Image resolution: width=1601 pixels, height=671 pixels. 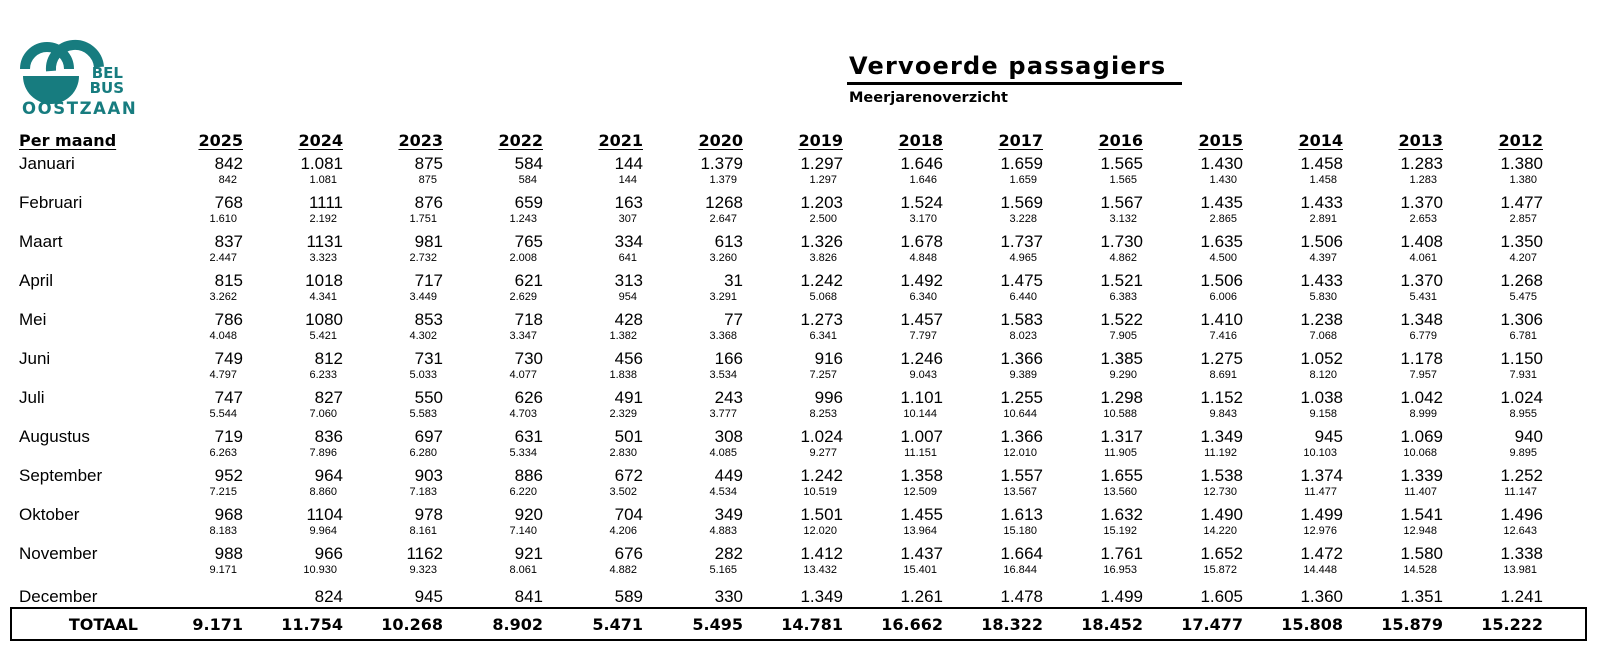 I want to click on month-value-cell: 1.298, so click(x=1121, y=397).